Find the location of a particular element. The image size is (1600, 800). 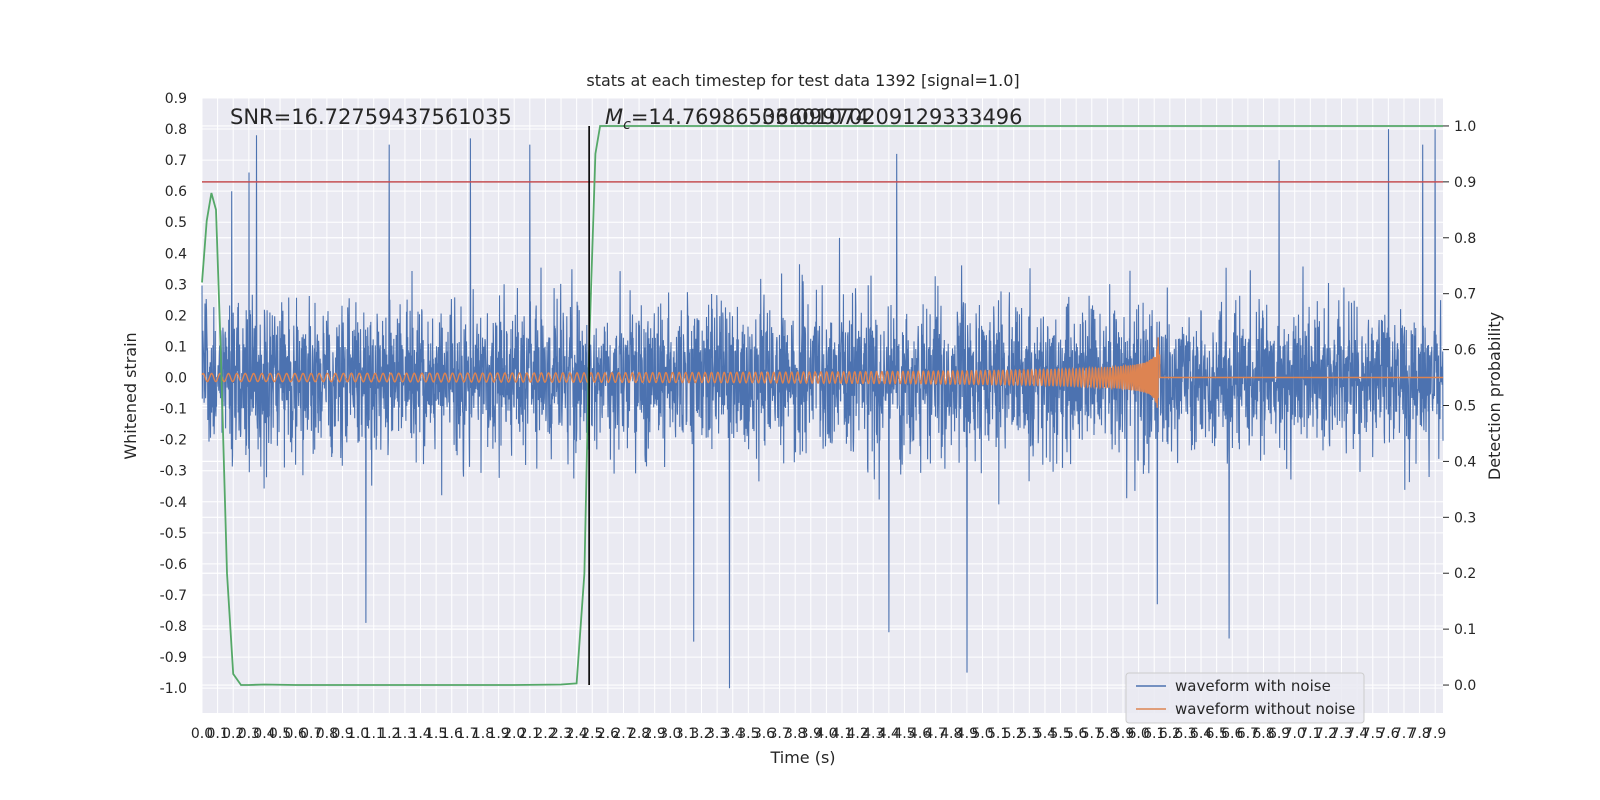

x-tick-label: 1.5 is located at coordinates (436, 734).